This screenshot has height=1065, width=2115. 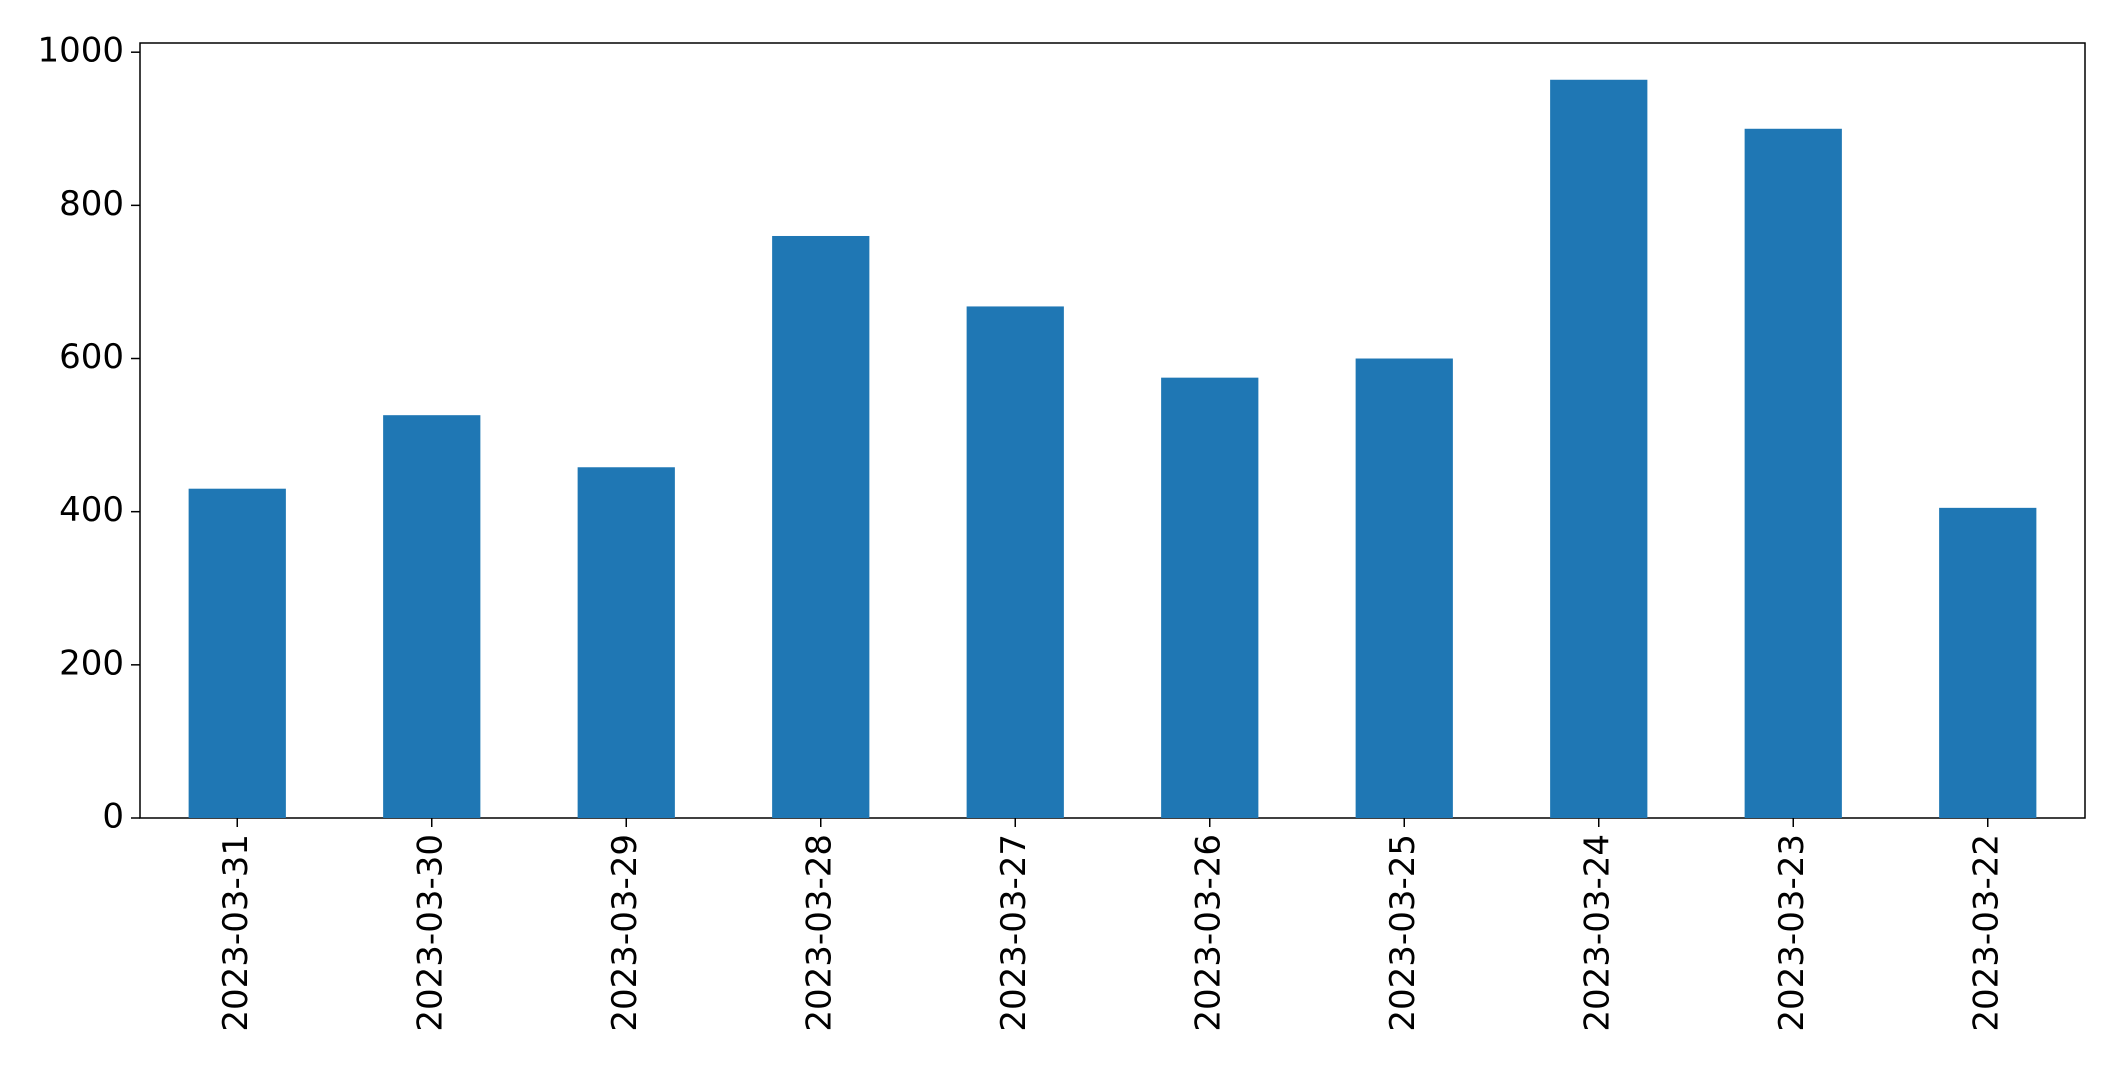 What do you see at coordinates (1208, 933) in the screenshot?
I see `x-tick-label: 2023-03-26` at bounding box center [1208, 933].